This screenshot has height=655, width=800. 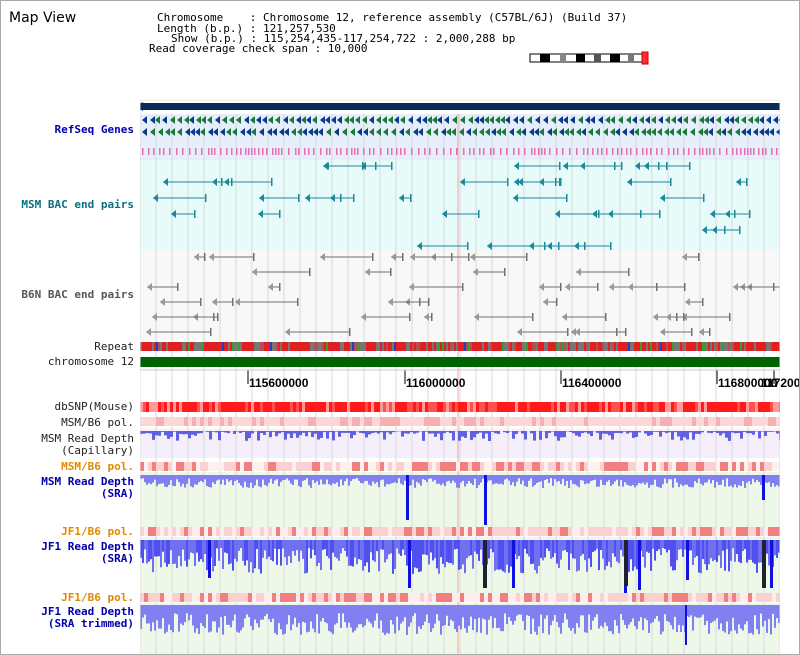 I want to click on map-view-title: Map View, so click(x=43, y=18).